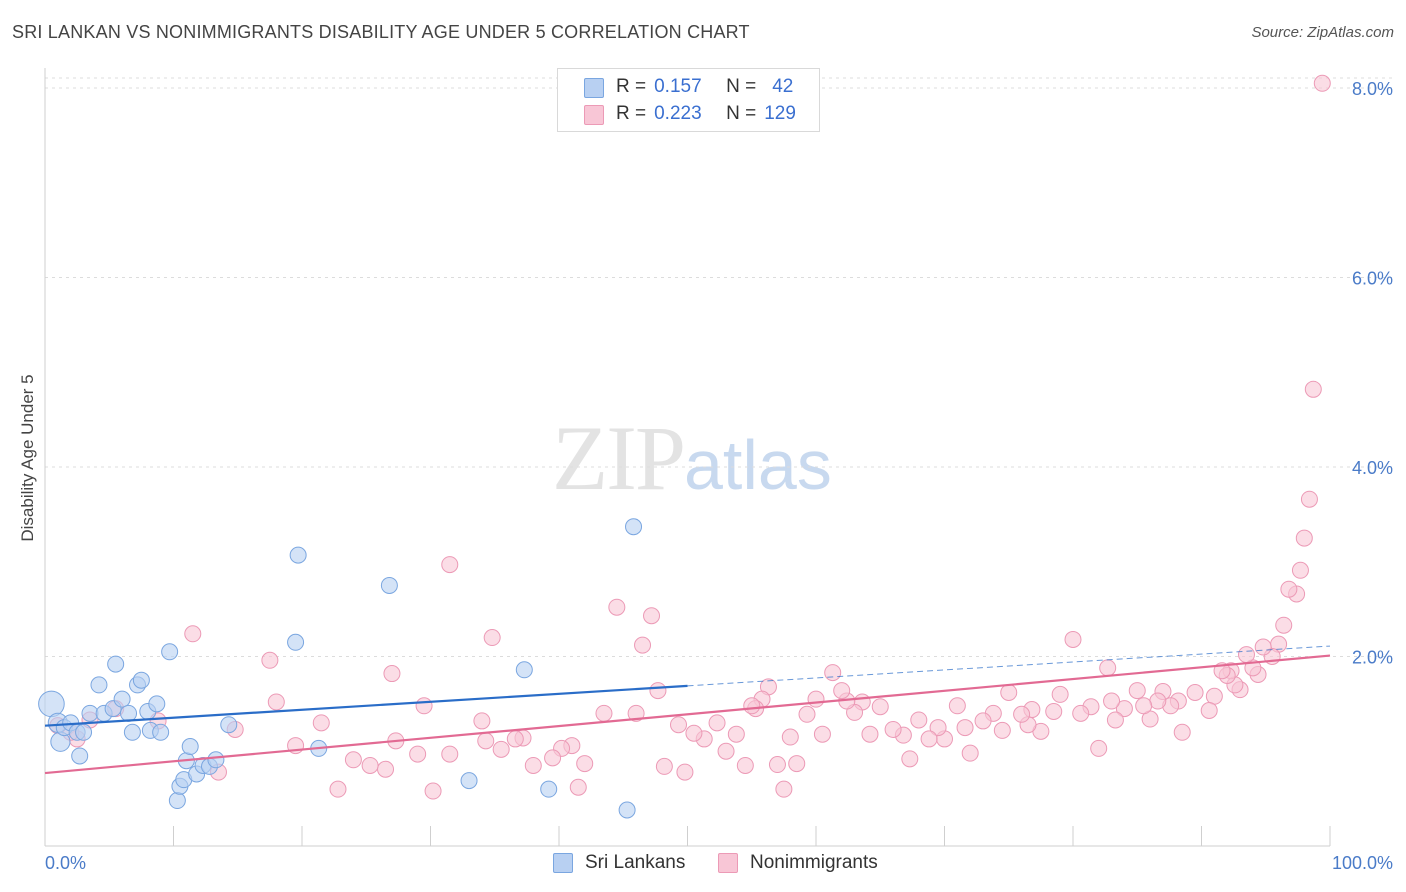  Describe the element at coordinates (1009, 666) in the screenshot. I see `sri-lankans-trend-extension` at that location.